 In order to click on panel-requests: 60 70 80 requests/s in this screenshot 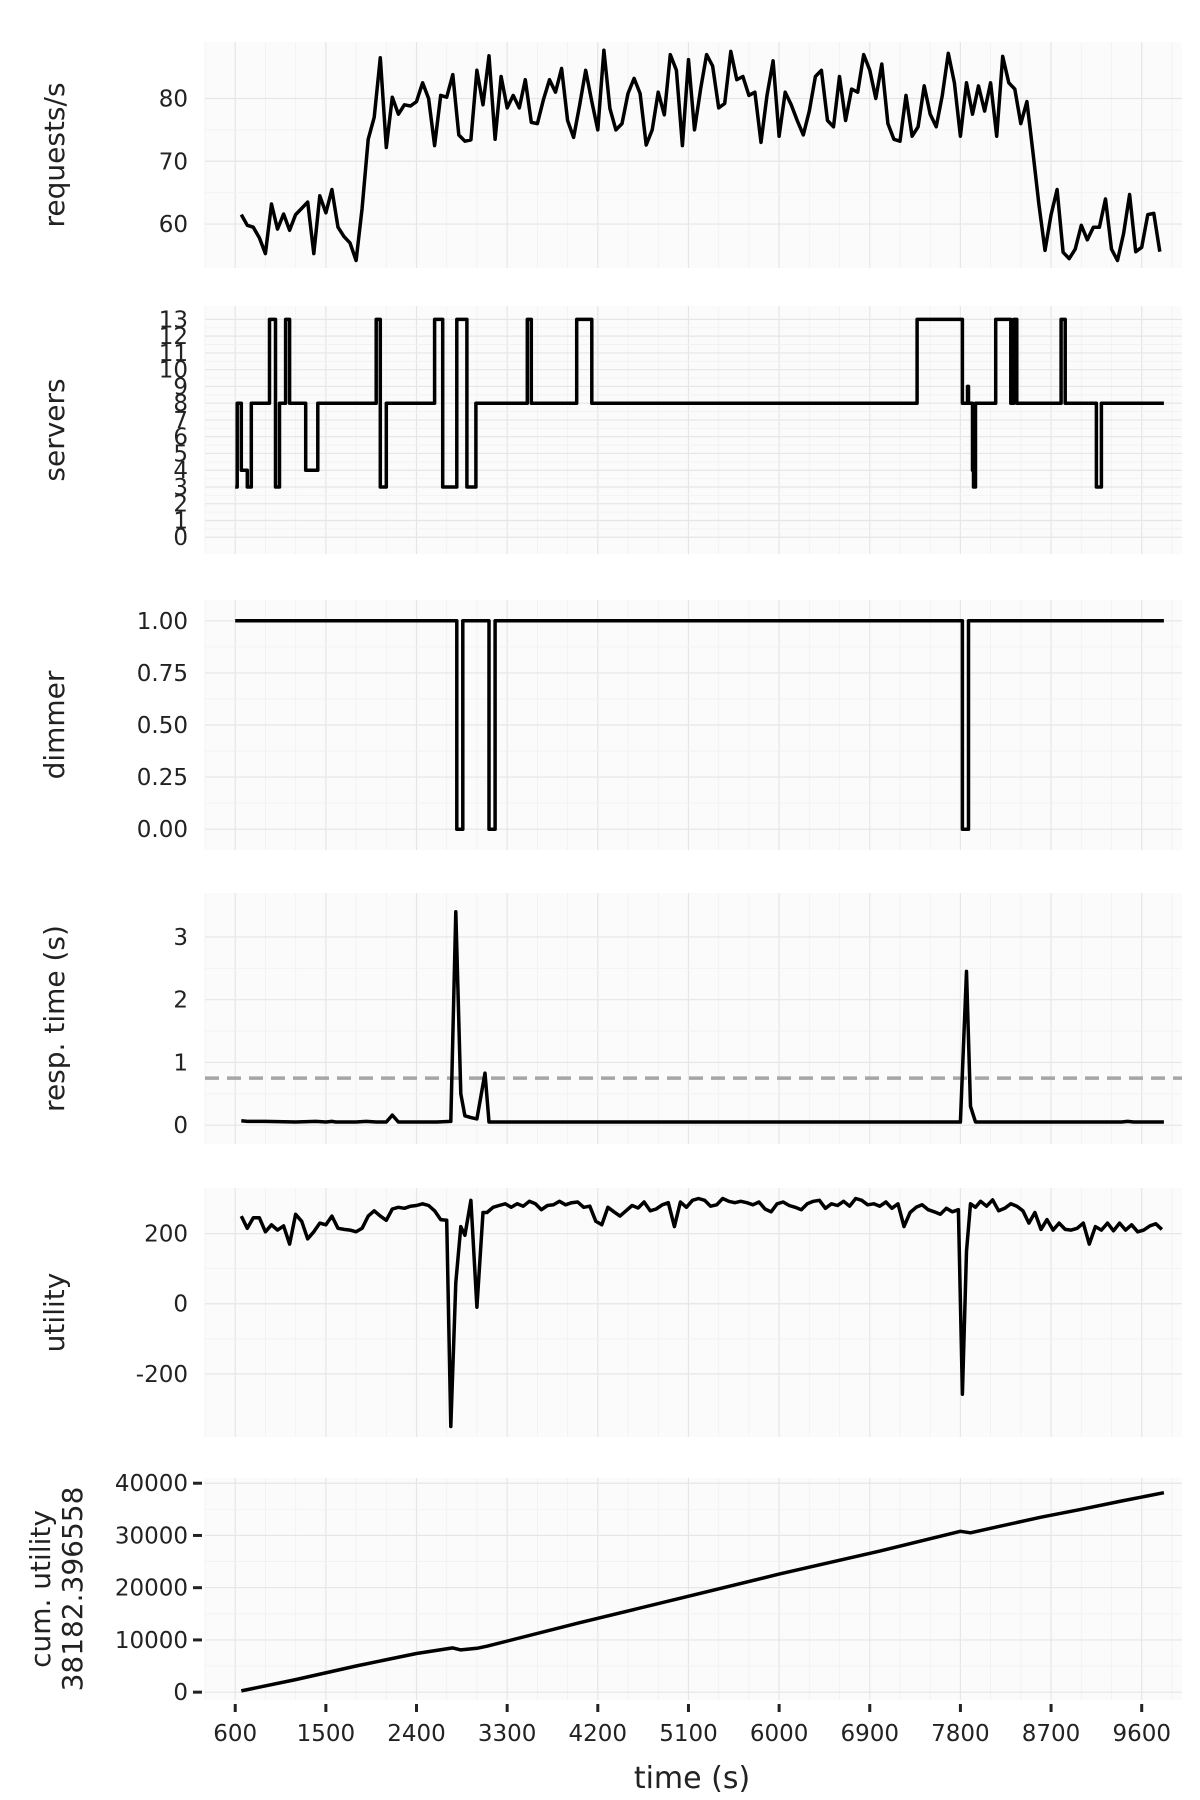, I will do `click(610, 155)`.